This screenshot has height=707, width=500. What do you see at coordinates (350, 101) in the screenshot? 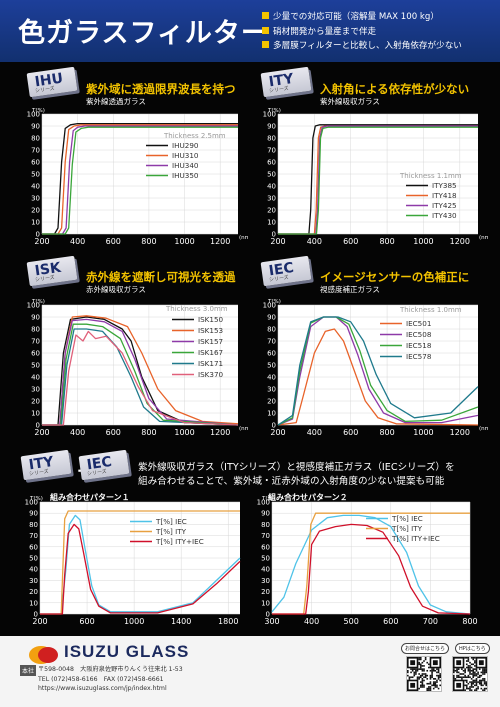
I see `panel-subtitle: 紫外線吸収ガラス` at bounding box center [350, 101].